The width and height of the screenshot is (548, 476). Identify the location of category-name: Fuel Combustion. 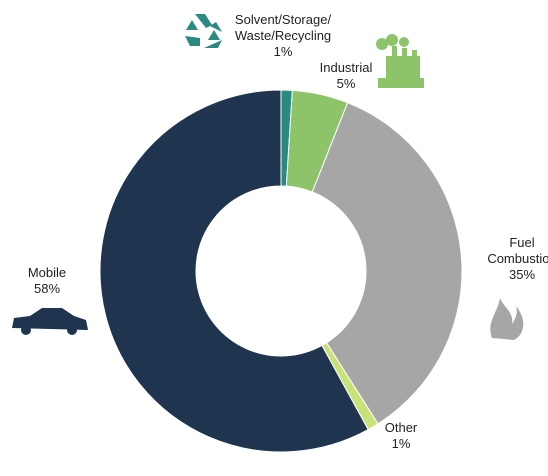
(517, 250).